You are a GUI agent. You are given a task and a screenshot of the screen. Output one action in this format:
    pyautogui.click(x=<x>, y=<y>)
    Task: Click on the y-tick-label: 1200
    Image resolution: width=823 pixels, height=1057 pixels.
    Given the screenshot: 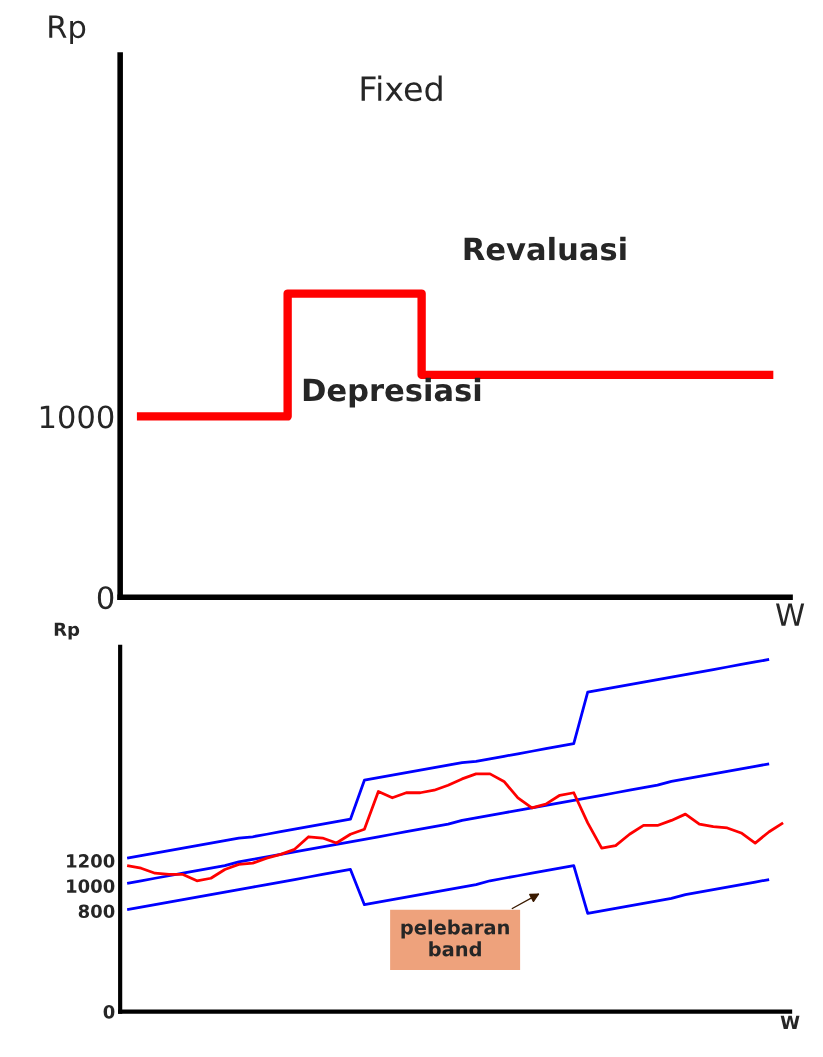 What is the action you would take?
    pyautogui.click(x=91, y=861)
    